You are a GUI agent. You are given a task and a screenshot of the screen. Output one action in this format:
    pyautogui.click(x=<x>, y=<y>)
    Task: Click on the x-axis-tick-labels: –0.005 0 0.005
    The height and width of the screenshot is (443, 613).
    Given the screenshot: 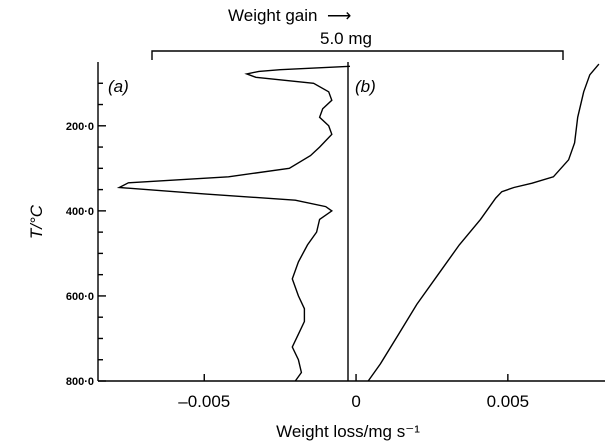 What is the action you would take?
    pyautogui.click(x=353, y=401)
    